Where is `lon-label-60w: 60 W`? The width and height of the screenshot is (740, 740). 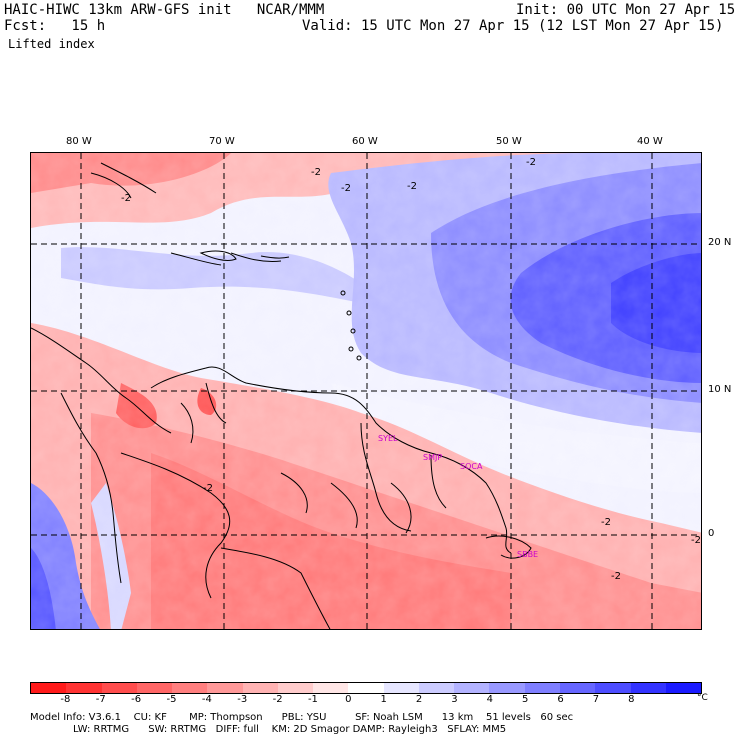
lon-label-60w: 60 W is located at coordinates (365, 141).